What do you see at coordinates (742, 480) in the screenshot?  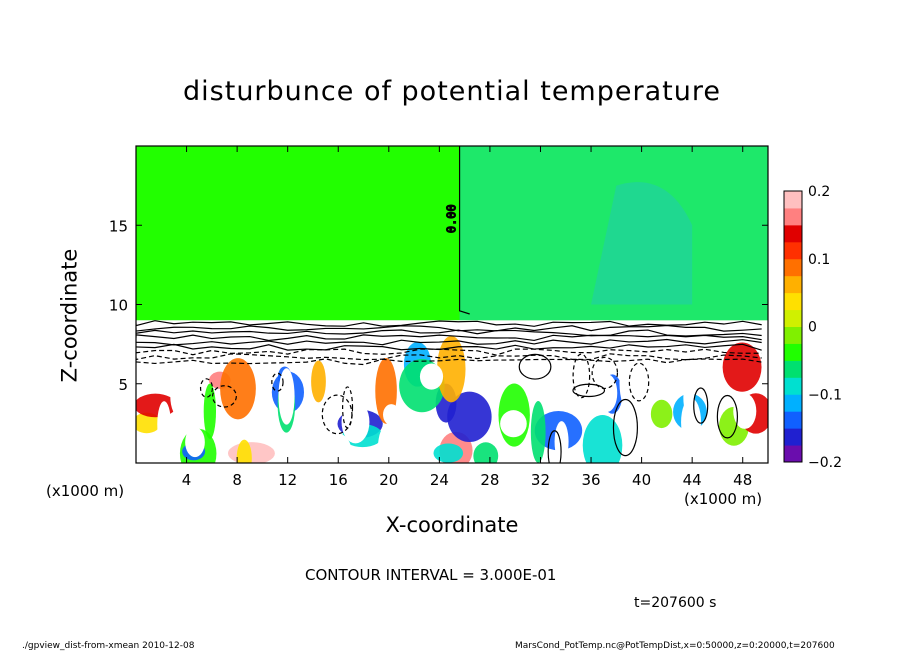 I see `x-tick-label: 48` at bounding box center [742, 480].